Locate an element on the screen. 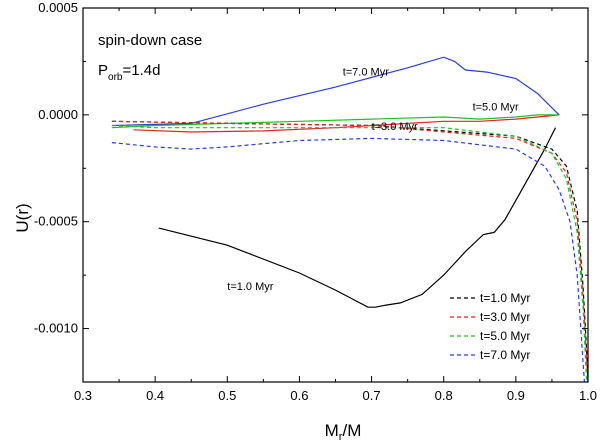  y-tick-label: -0.0005 is located at coordinates (56, 221).